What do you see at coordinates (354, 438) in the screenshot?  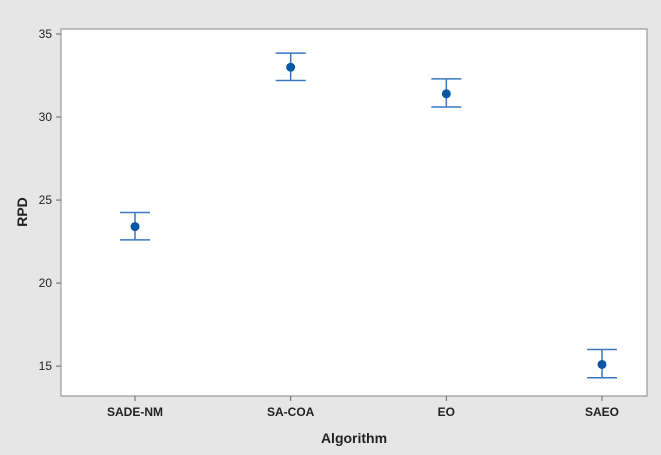 I see `x-axis-title: Algorithm` at bounding box center [354, 438].